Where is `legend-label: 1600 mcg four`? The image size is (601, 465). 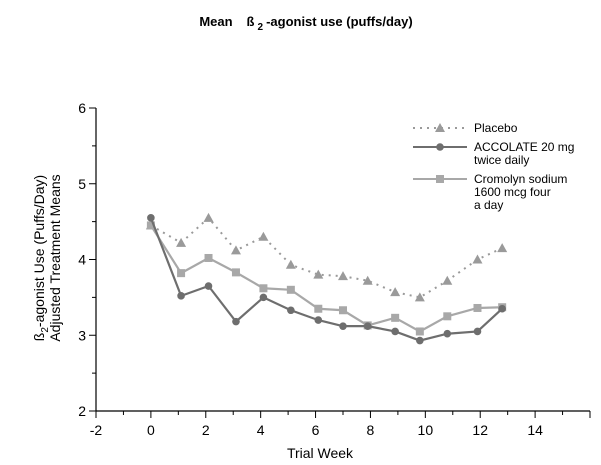 legend-label: 1600 mcg four is located at coordinates (512, 192).